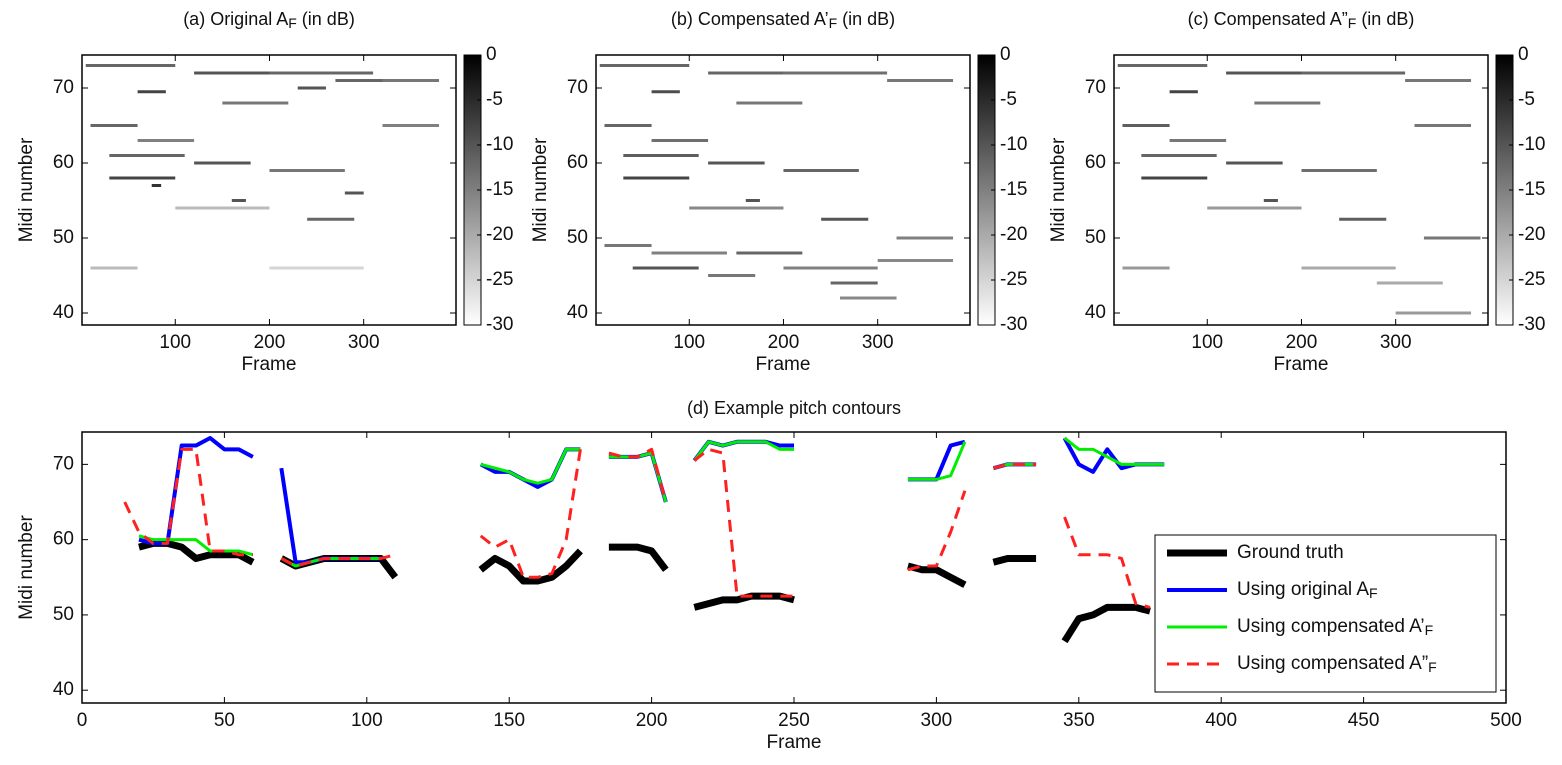 The image size is (1562, 765). What do you see at coordinates (235, 19) in the screenshot?
I see `chart-title-part: (a) Original A` at bounding box center [235, 19].